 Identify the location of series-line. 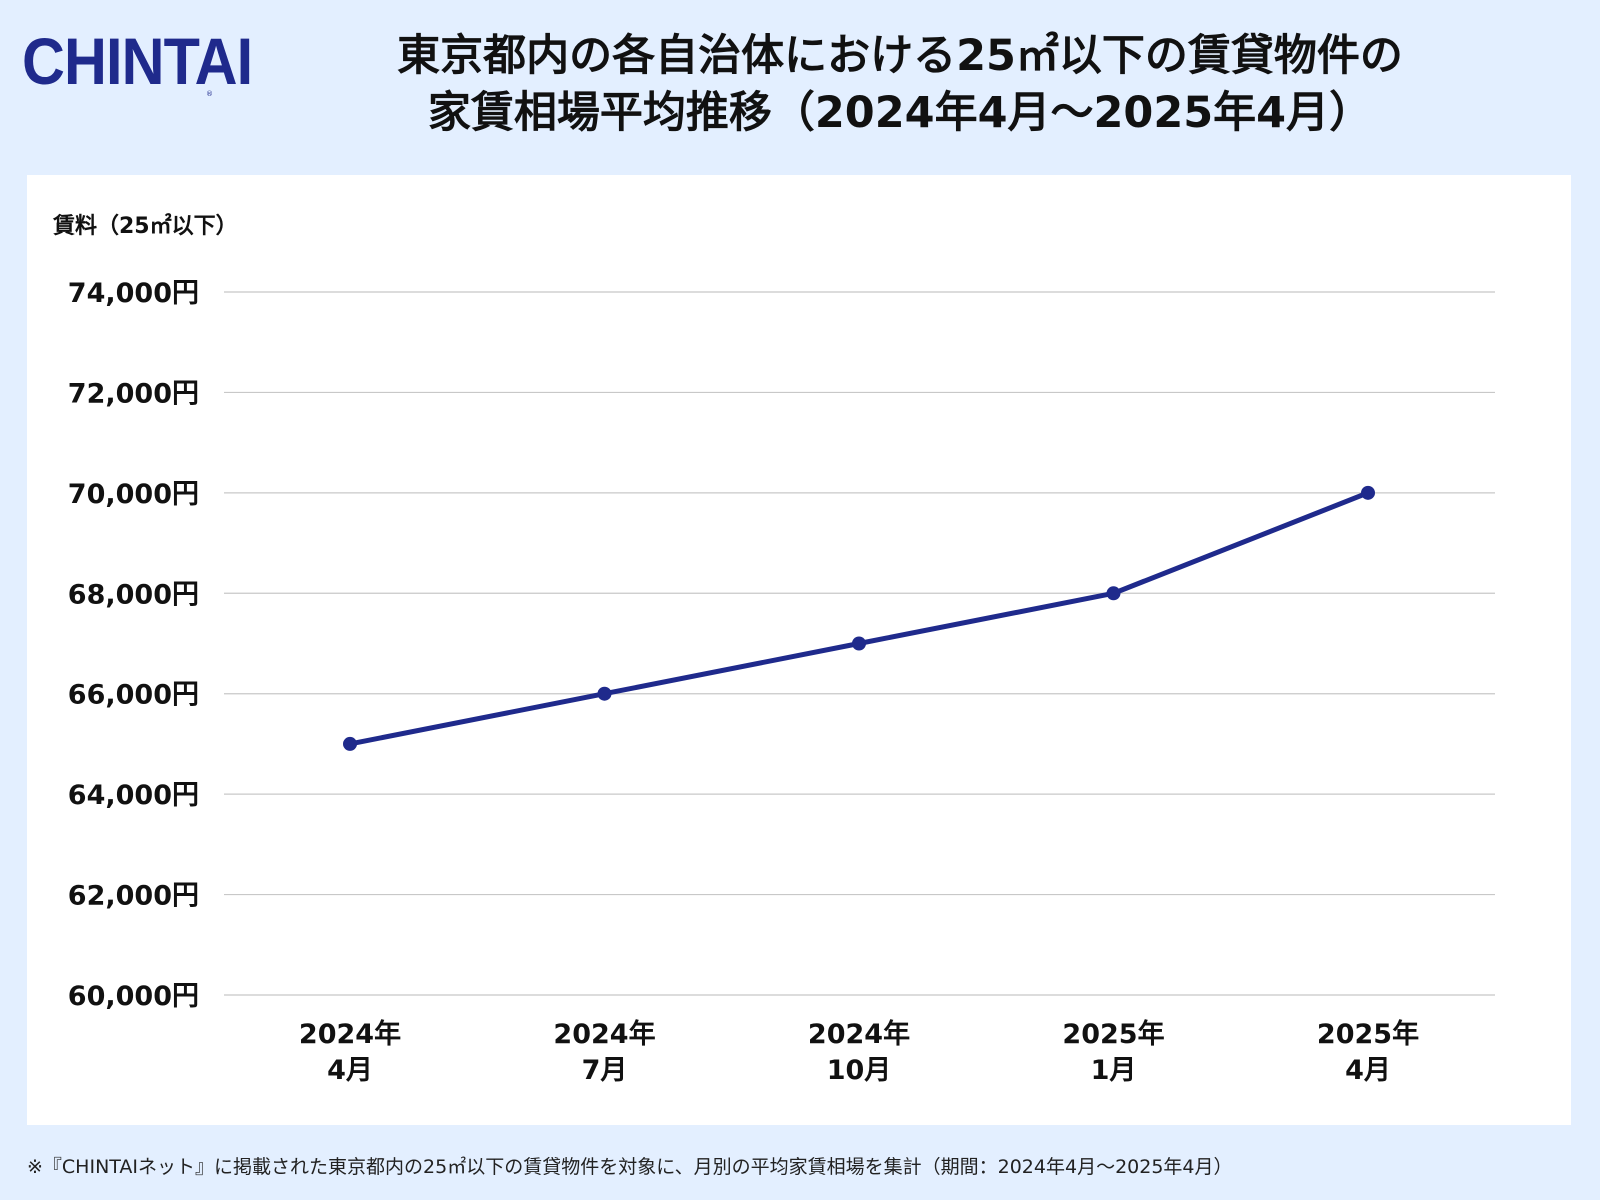
(859, 618).